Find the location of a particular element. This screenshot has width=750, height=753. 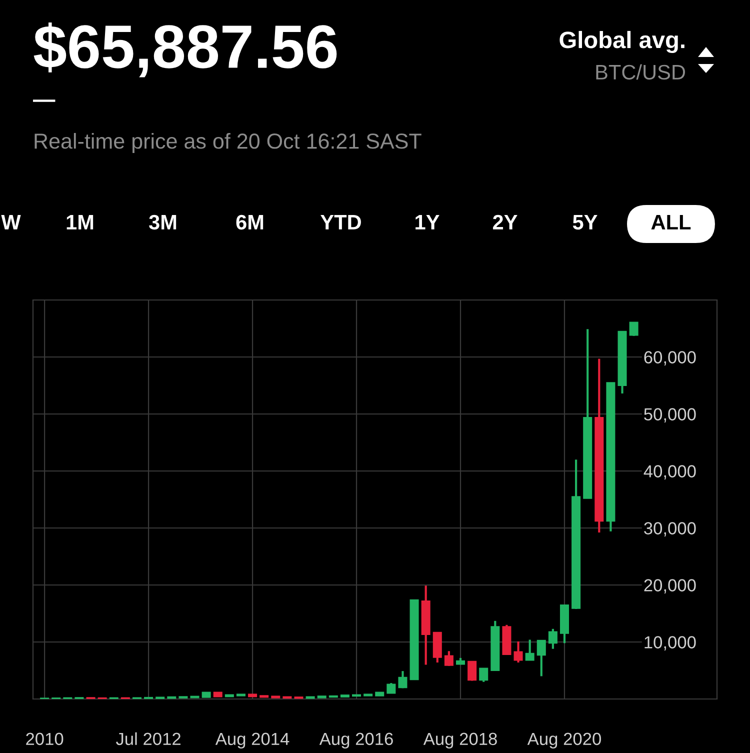

text: 1Y is located at coordinates (428, 222).